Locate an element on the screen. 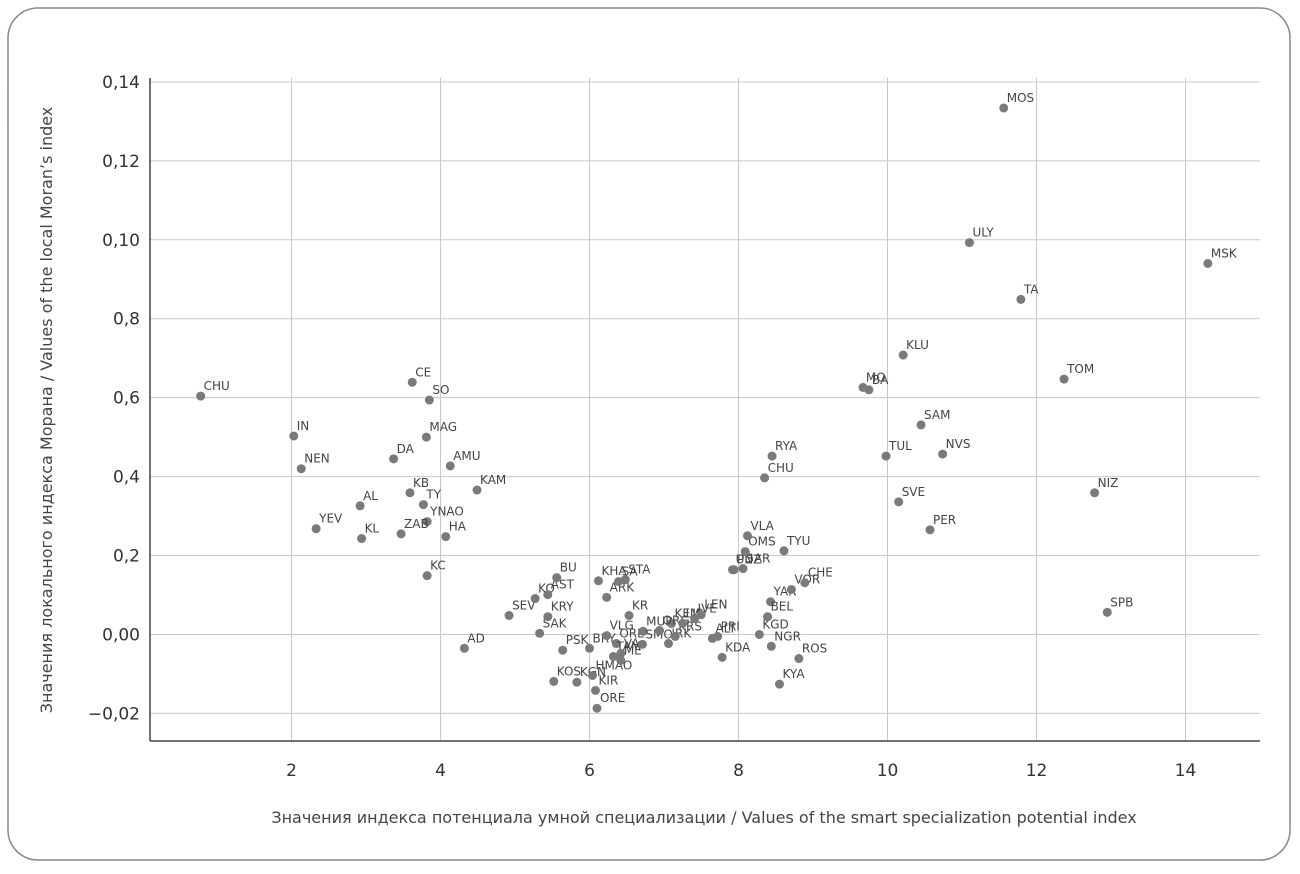 This screenshot has width=1300, height=874. point-label: TYU is located at coordinates (798, 541).